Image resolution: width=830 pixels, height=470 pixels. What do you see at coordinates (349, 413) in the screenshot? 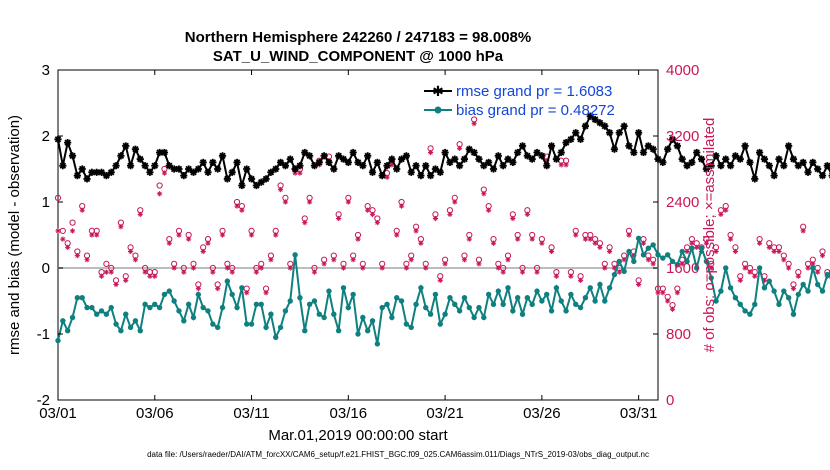
I see `x-tick-label: 03/16` at bounding box center [349, 413].